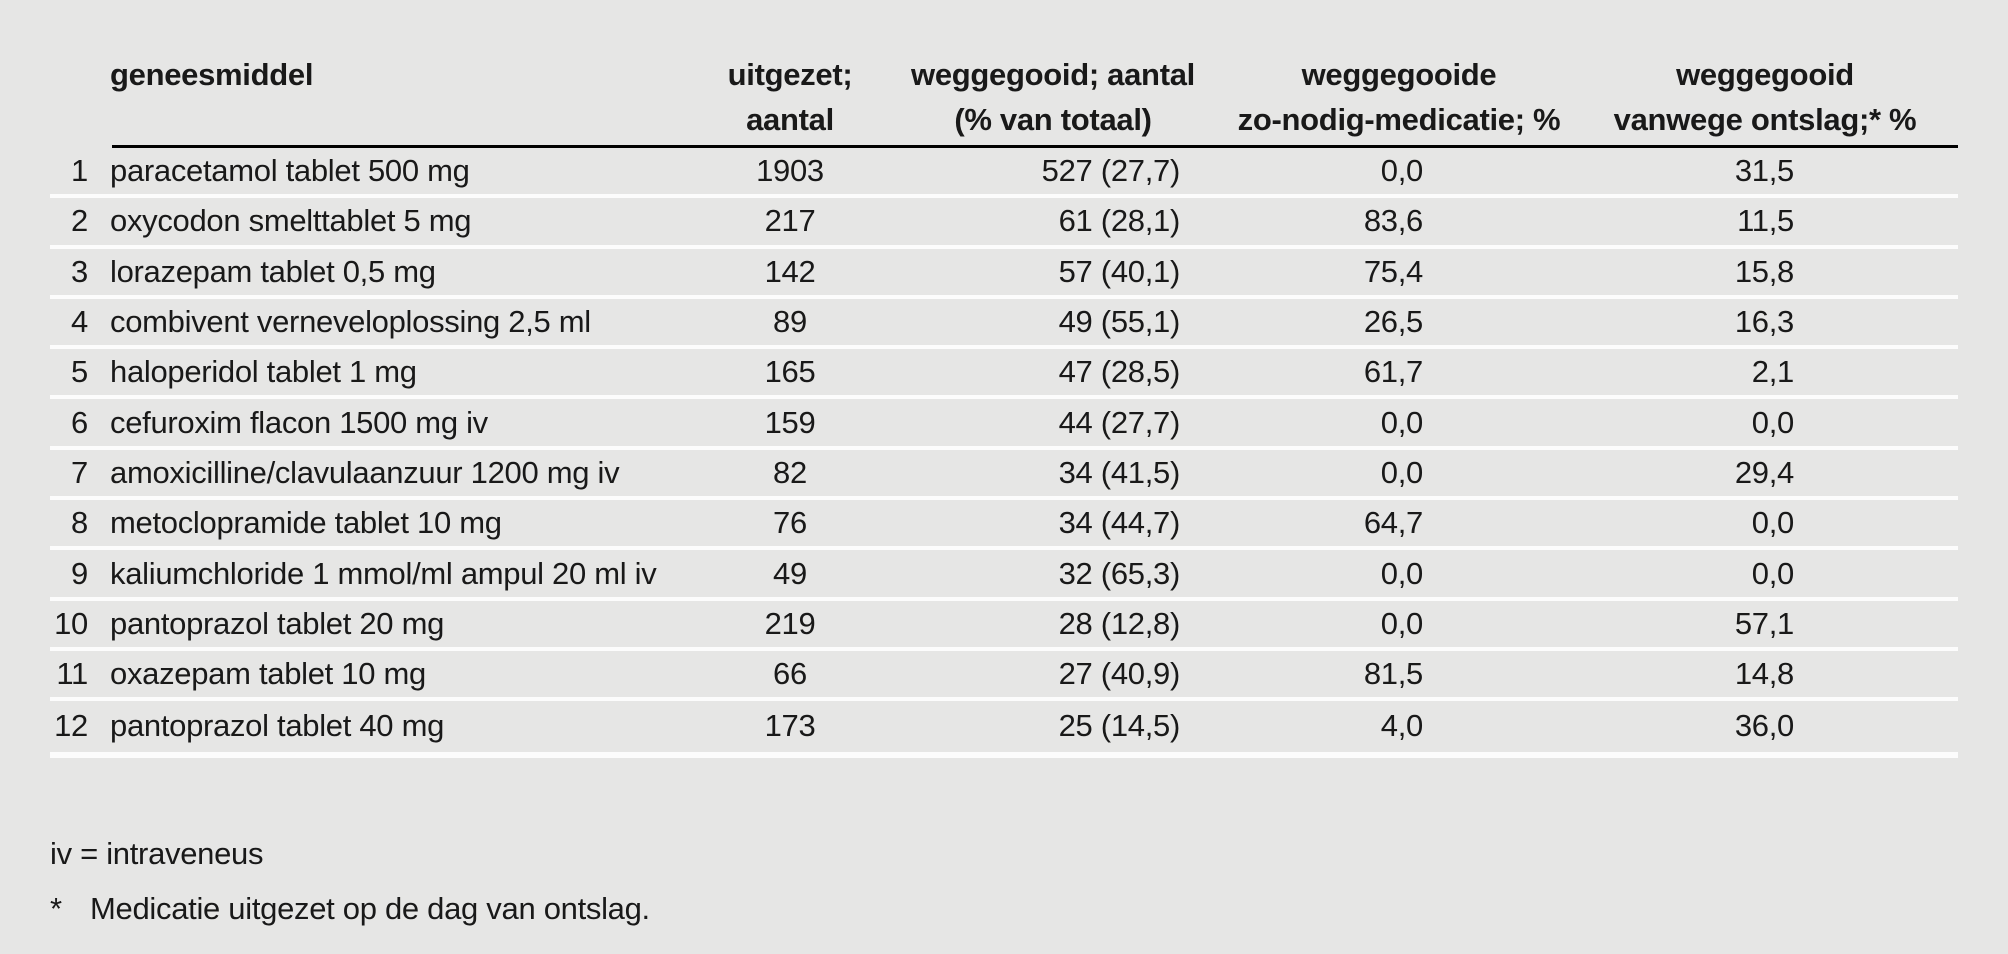 The width and height of the screenshot is (2008, 954). I want to click on header-label: geneesmiddel, so click(212, 74).